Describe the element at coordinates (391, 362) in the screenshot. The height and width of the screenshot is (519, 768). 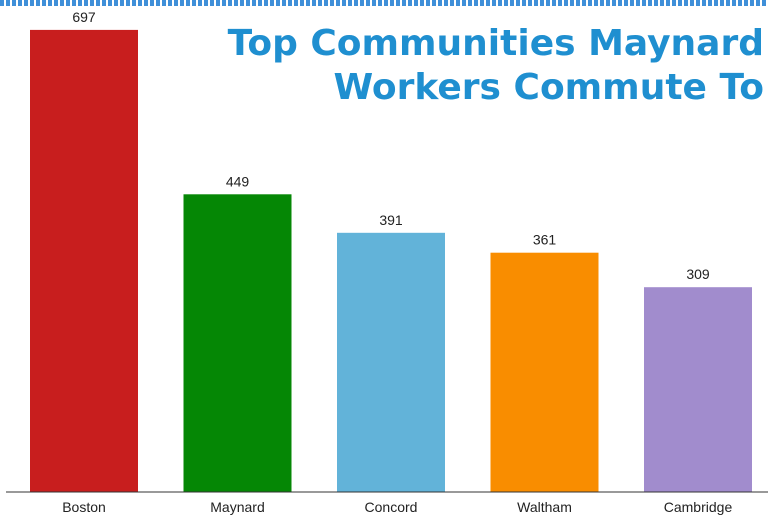
I see `bar-concord` at that location.